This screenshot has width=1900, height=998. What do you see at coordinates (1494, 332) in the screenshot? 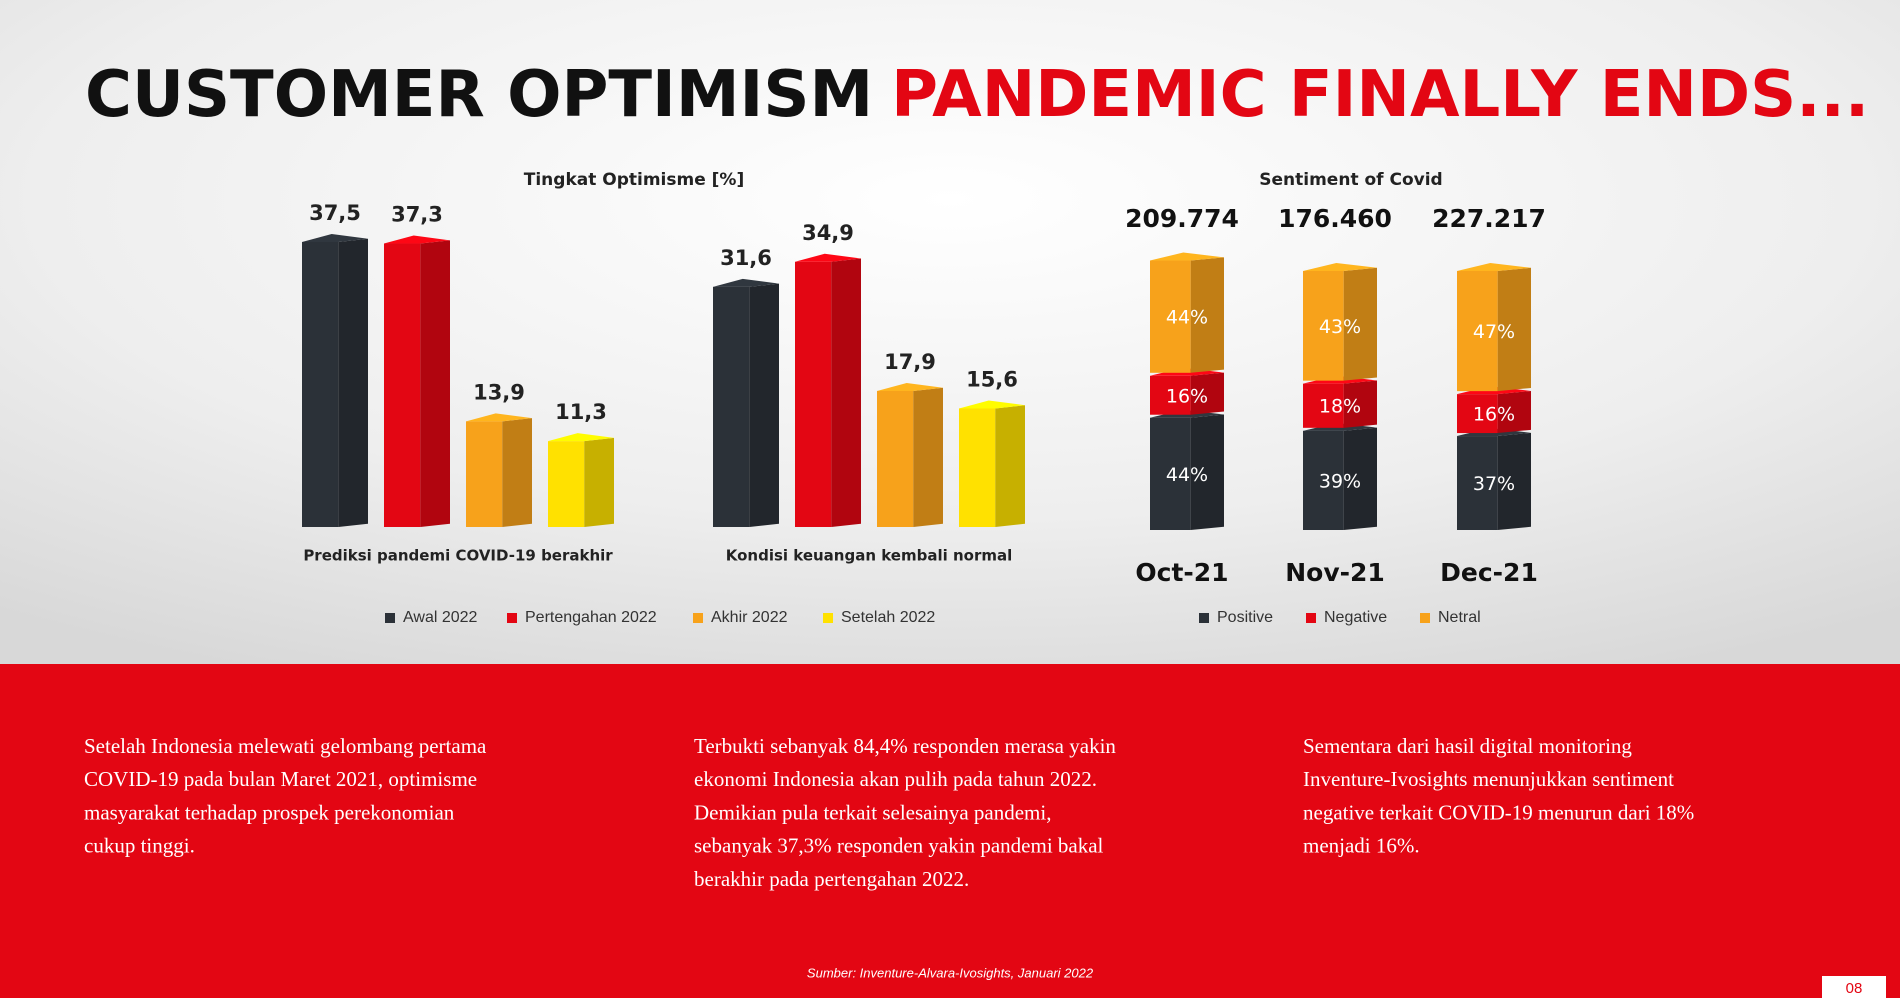
I see `segment-label: 47%` at bounding box center [1494, 332].